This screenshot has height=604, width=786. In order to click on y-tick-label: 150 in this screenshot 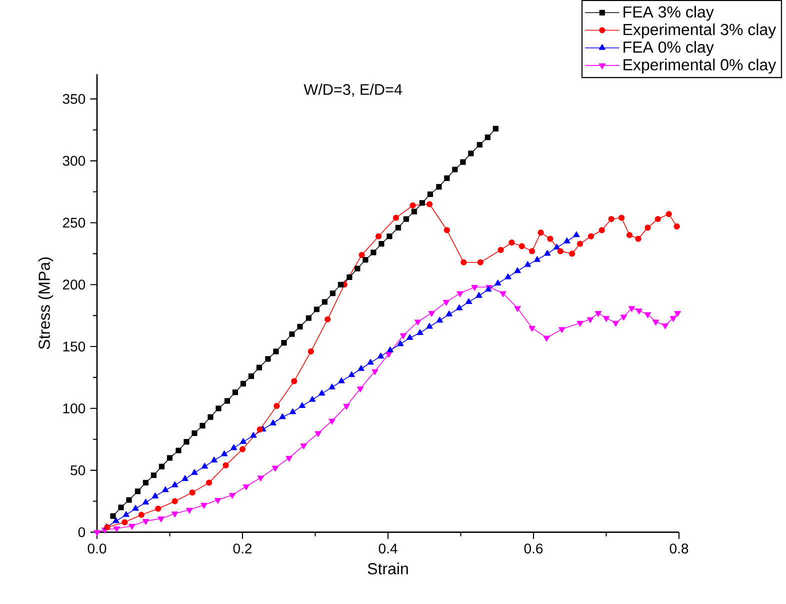, I will do `click(74, 346)`.